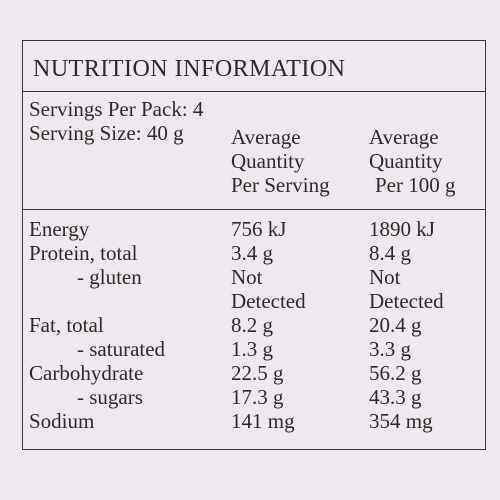  What do you see at coordinates (257, 373) in the screenshot?
I see `carbohydrate-per-serving: 22.5 g` at bounding box center [257, 373].